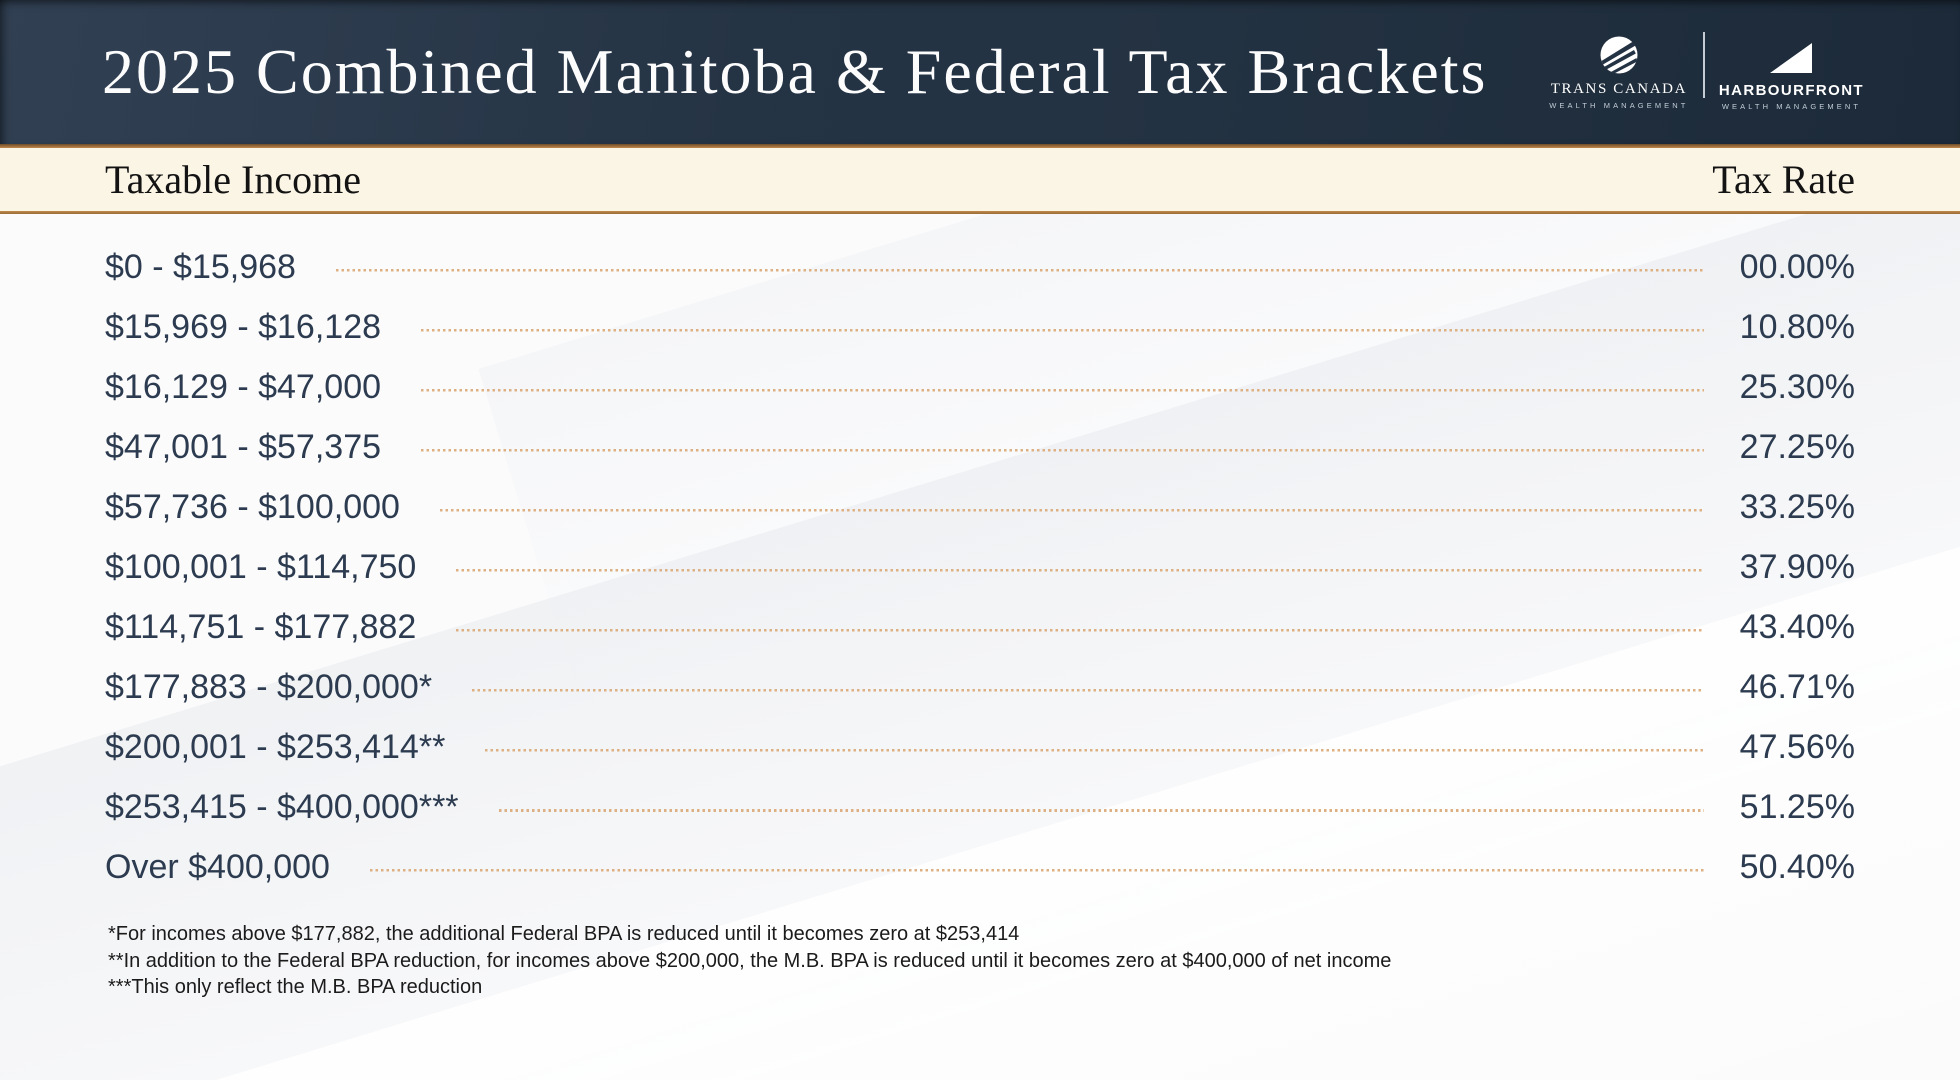  Describe the element at coordinates (1791, 90) in the screenshot. I see `harbourfront-wordmark: HARBOURFRONT` at that location.